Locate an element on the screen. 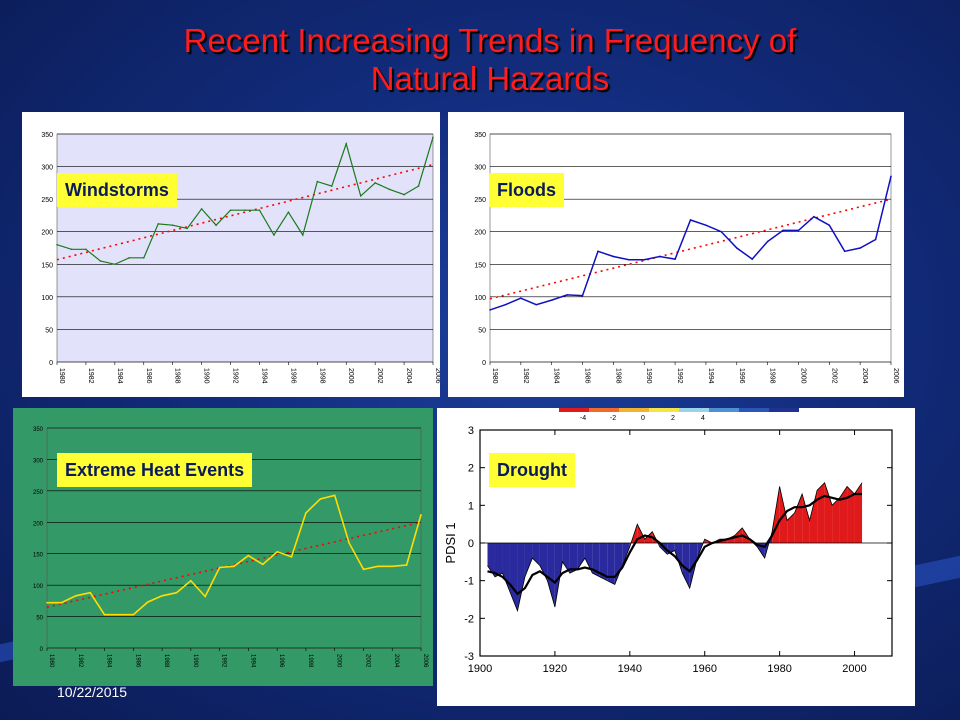  floods-label: Floods is located at coordinates (526, 190).